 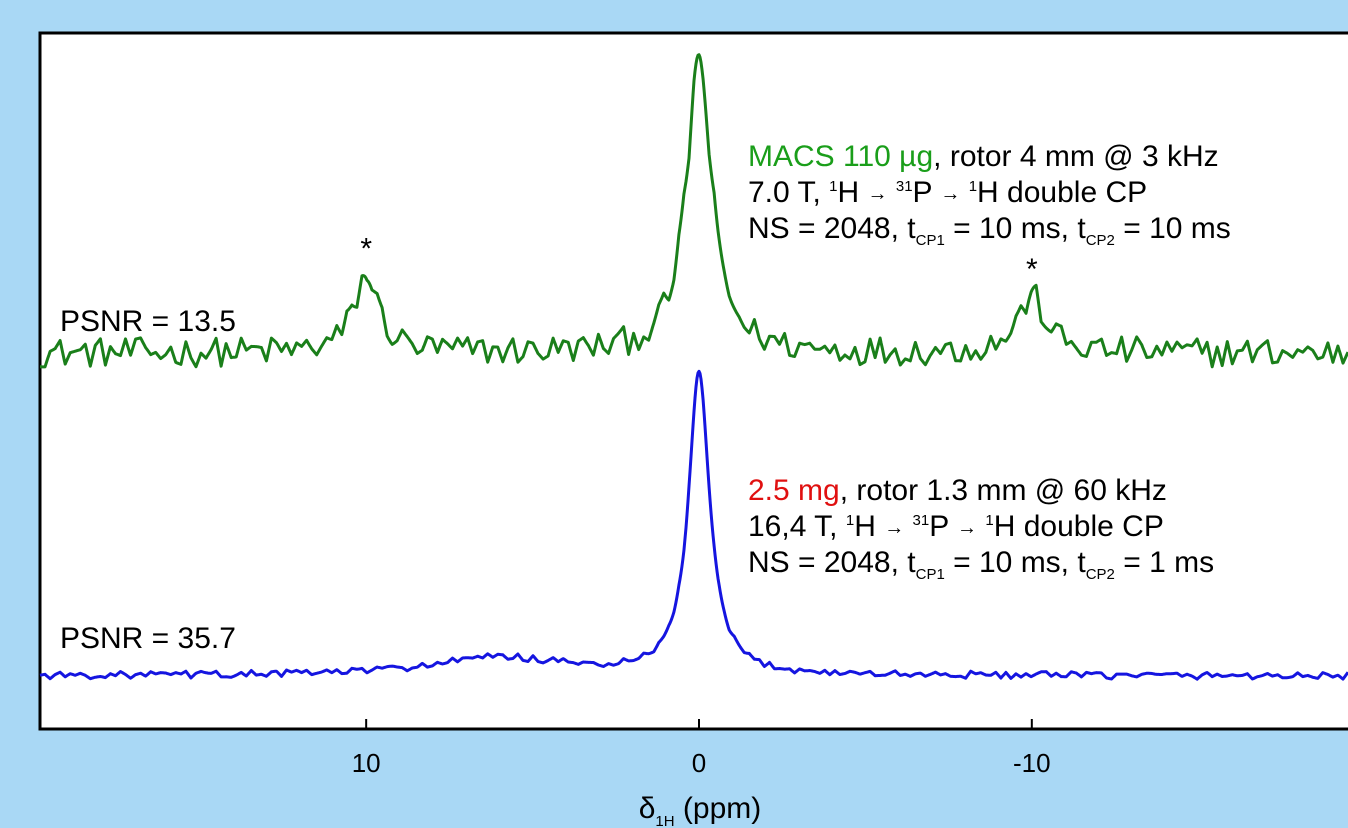 I want to click on annotation-segment: 16,4 T,, so click(x=797, y=526).